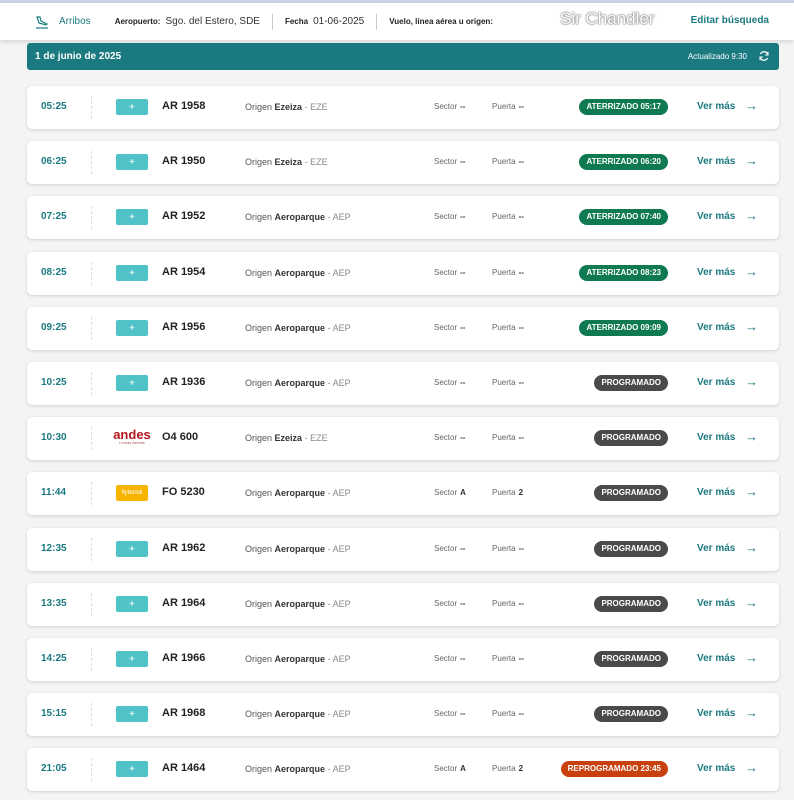 The image size is (794, 800). Describe the element at coordinates (623, 162) in the screenshot. I see `status-badge: ATERRIZADO 06:20` at that location.